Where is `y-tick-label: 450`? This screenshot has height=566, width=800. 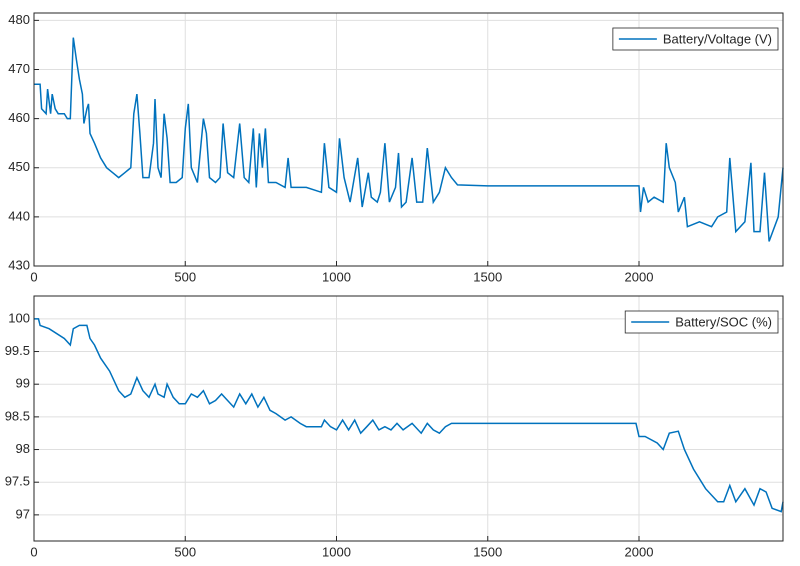 y-tick-label: 450 is located at coordinates (19, 166).